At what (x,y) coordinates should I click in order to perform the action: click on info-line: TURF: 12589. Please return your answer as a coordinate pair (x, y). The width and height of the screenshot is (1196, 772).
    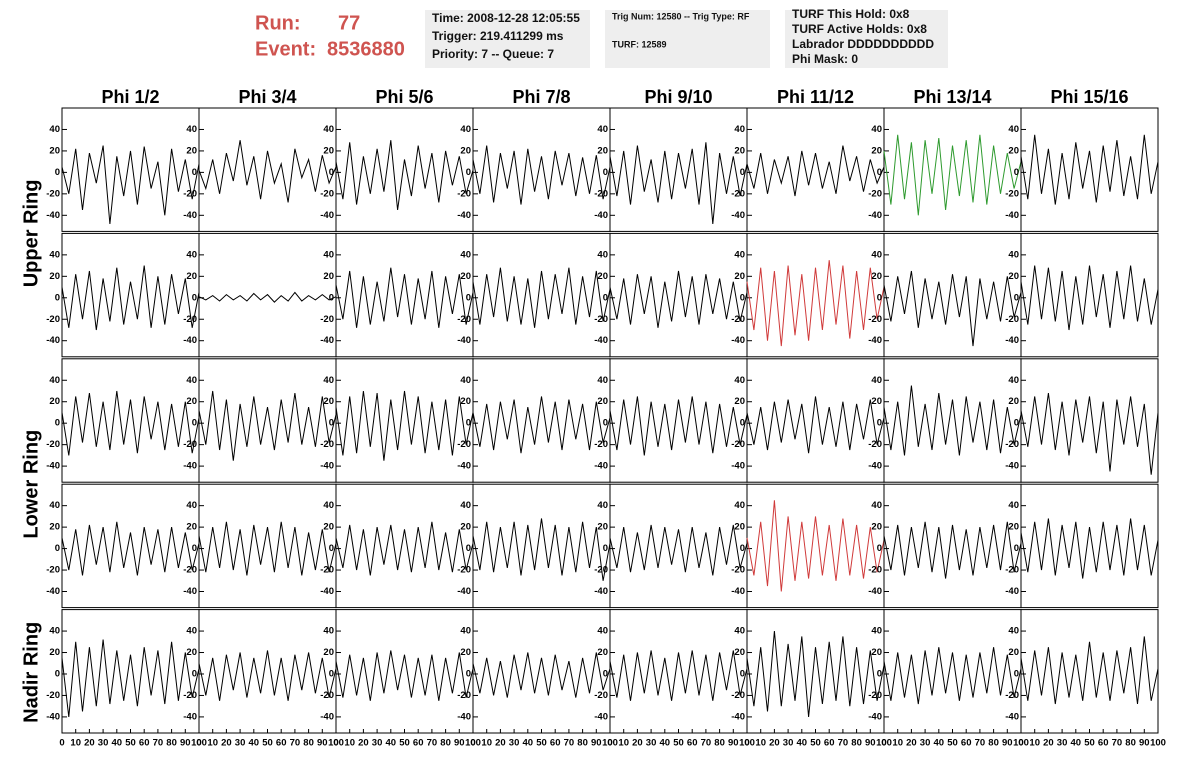
    Looking at the image, I should click on (639, 44).